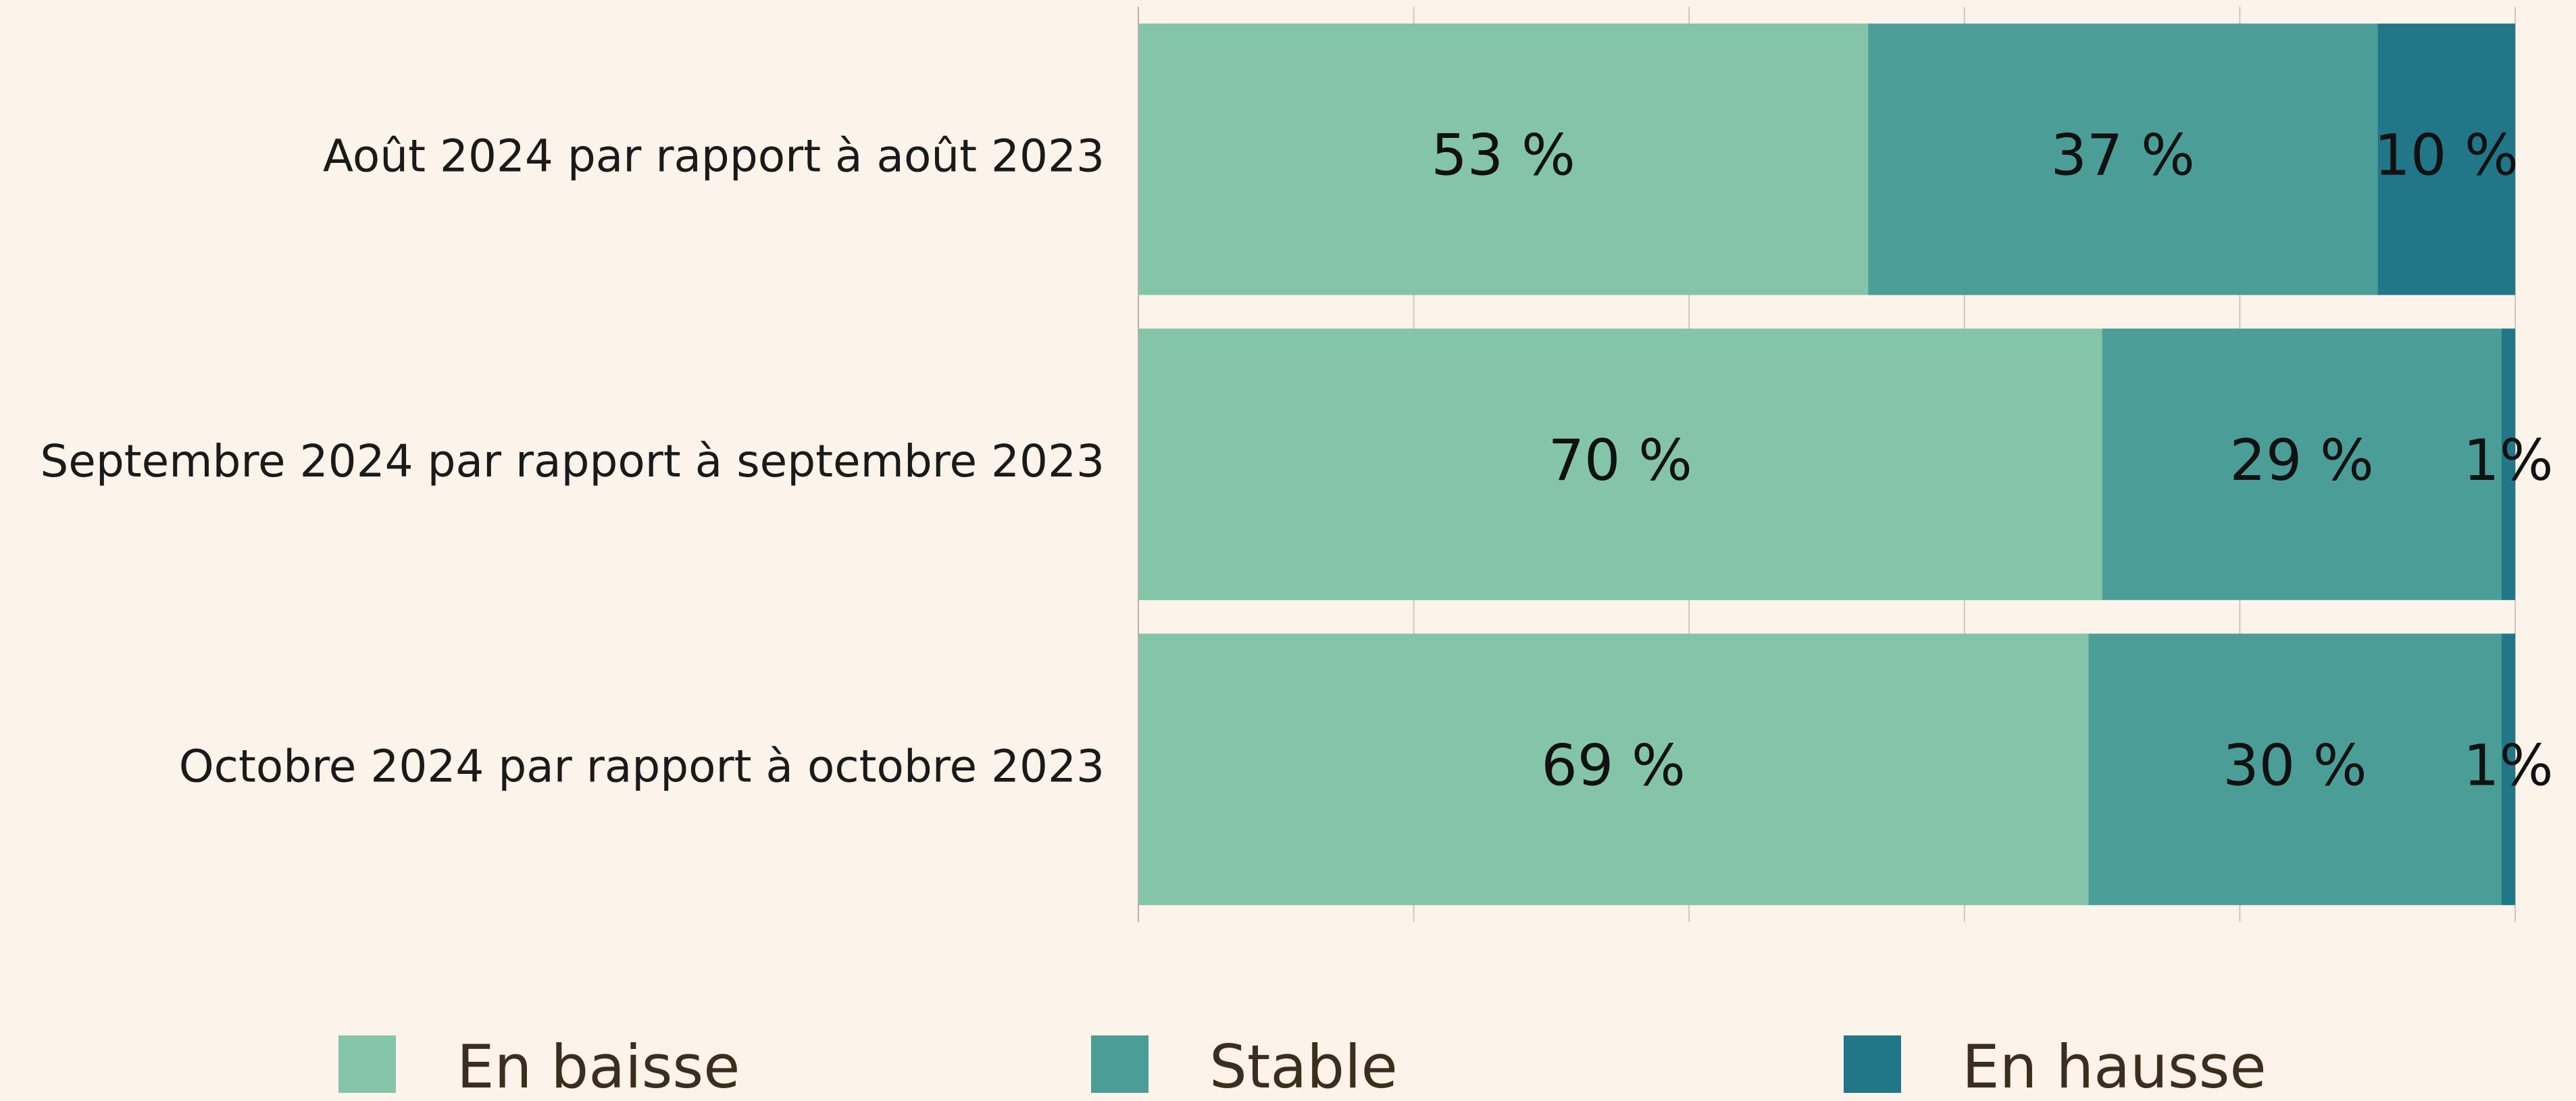 Image resolution: width=2576 pixels, height=1101 pixels. What do you see at coordinates (642, 766) in the screenshot?
I see `category-label: Octobre 2024 par rapport à octobre 2023` at bounding box center [642, 766].